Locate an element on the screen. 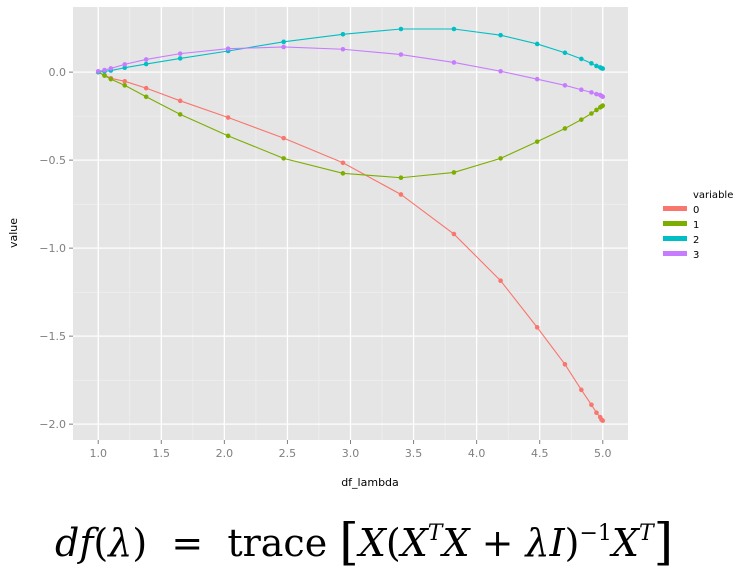 The height and width of the screenshot is (582, 744). formula-plus: + is located at coordinates (497, 543).